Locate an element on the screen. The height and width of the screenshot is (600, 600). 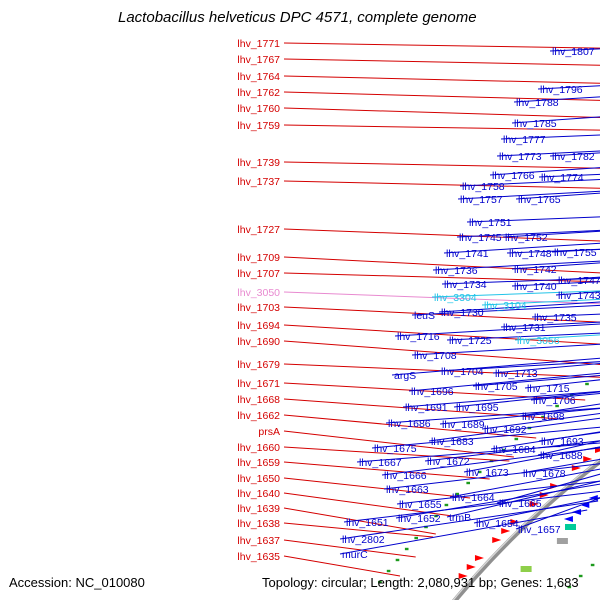
gene-label-right: lhv_1752 is located at coordinates (526, 238).